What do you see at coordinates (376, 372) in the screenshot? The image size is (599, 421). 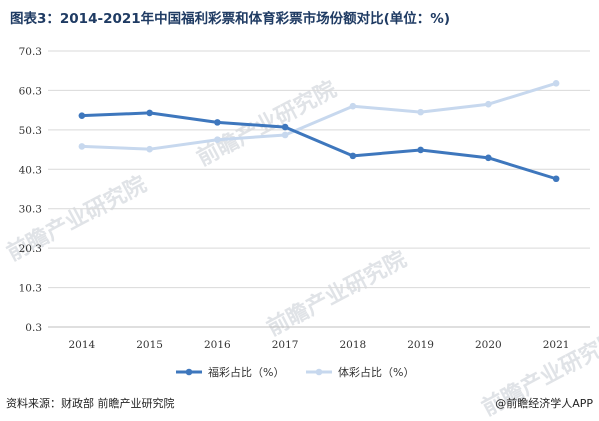 I see `legend-sports-label: 体彩占比（%）` at bounding box center [376, 372].